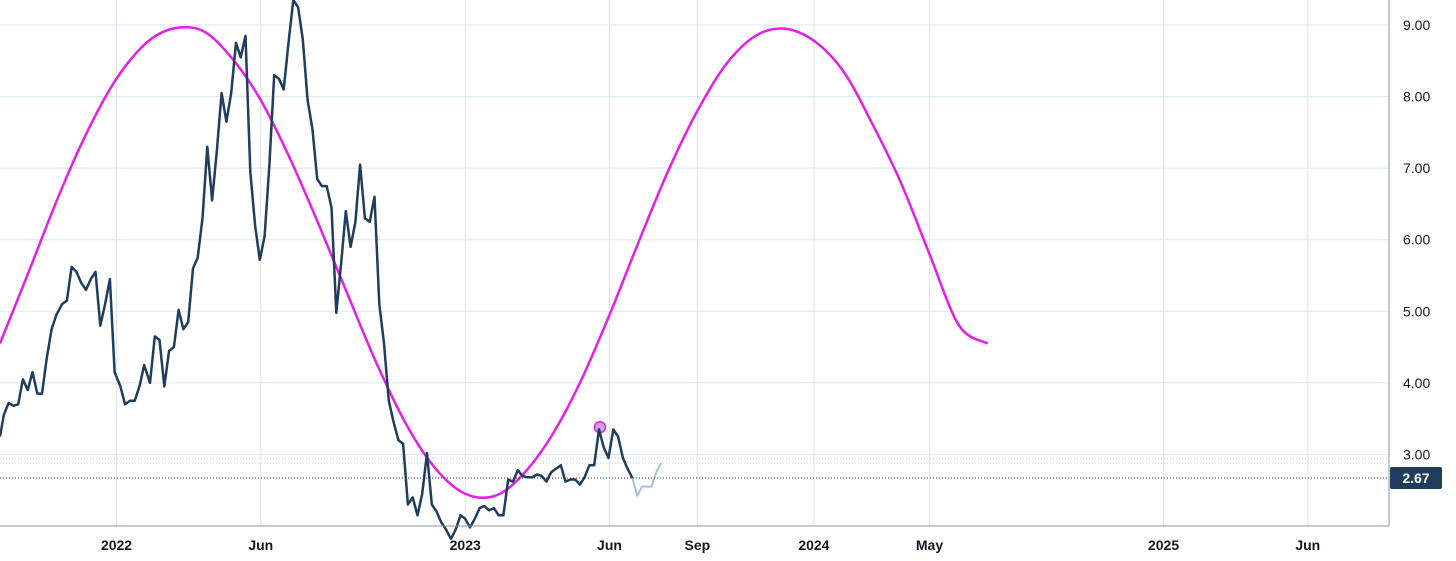 The image size is (1456, 561). Describe the element at coordinates (1163, 545) in the screenshot. I see `x-tick-label: 2025` at that location.